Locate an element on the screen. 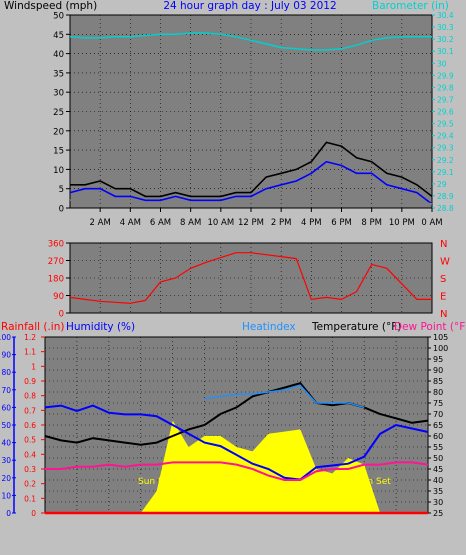 This screenshot has width=466, height=555. humidity-ticks: 0 10 20 30 40 50 60 70 80 90 100 is located at coordinates (8, 425).